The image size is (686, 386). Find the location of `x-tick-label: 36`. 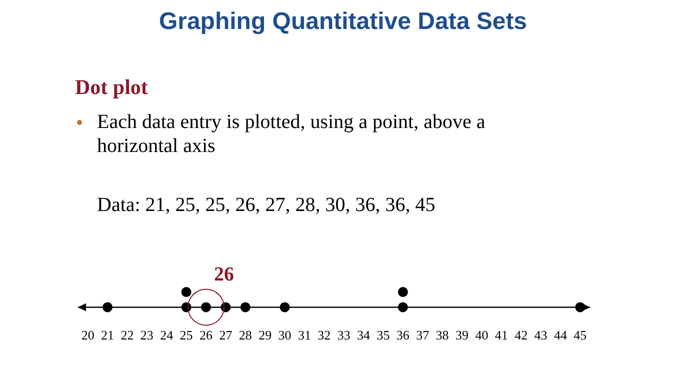

x-tick-label: 36 is located at coordinates (403, 335).